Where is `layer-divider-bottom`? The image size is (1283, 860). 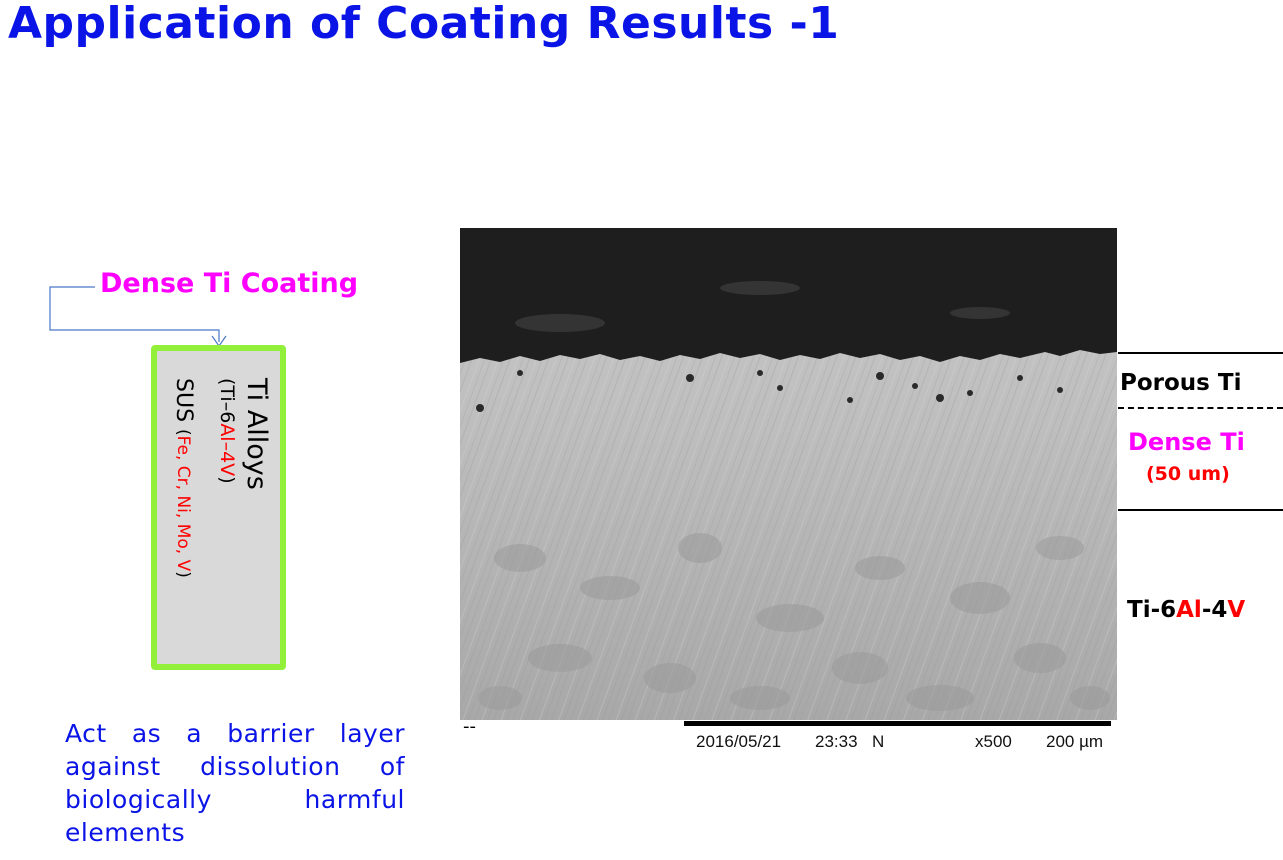 layer-divider-bottom is located at coordinates (1200, 510).